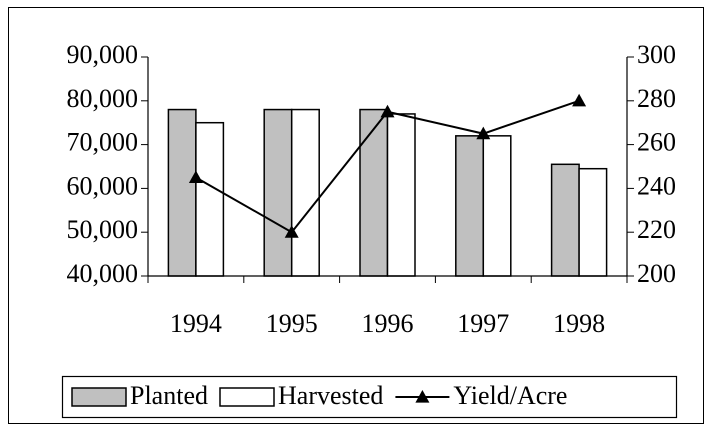  Describe the element at coordinates (292, 323) in the screenshot. I see `x-tick-label: 1995` at that location.